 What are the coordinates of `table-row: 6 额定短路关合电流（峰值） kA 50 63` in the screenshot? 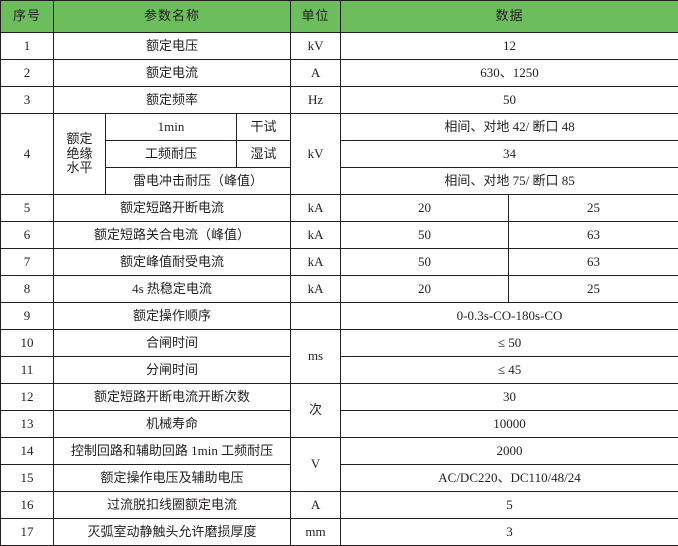 It's located at (339, 235).